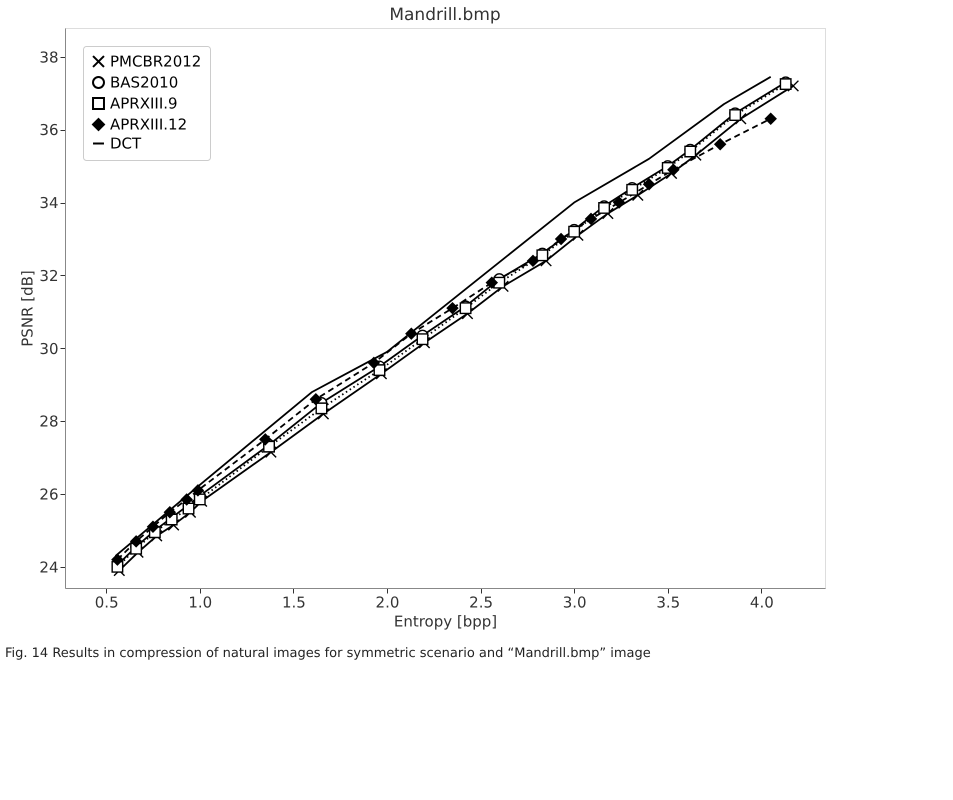 The image size is (953, 800). I want to click on x-tick-label: 3.5, so click(668, 603).